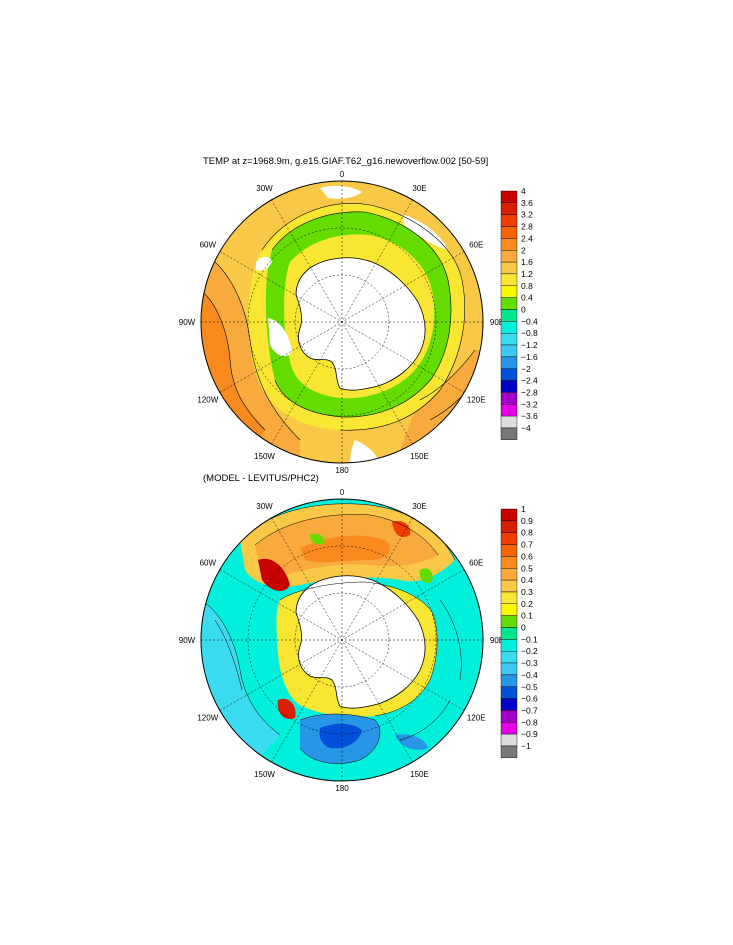 Image resolution: width=733 pixels, height=945 pixels. What do you see at coordinates (527, 203) in the screenshot?
I see `colorbar-tick-label: 3.6` at bounding box center [527, 203].